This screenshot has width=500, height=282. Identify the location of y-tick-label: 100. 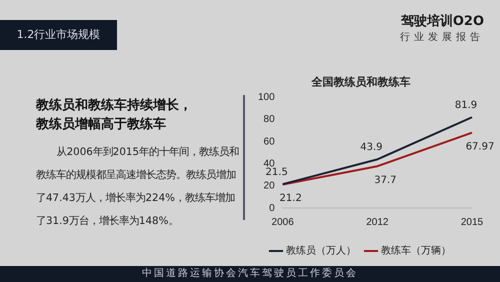
(267, 97).